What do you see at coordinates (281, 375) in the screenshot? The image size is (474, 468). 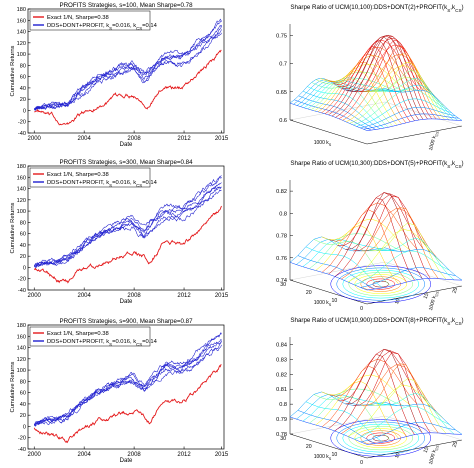 I see `z-tick-label: 0.82` at bounding box center [281, 375].